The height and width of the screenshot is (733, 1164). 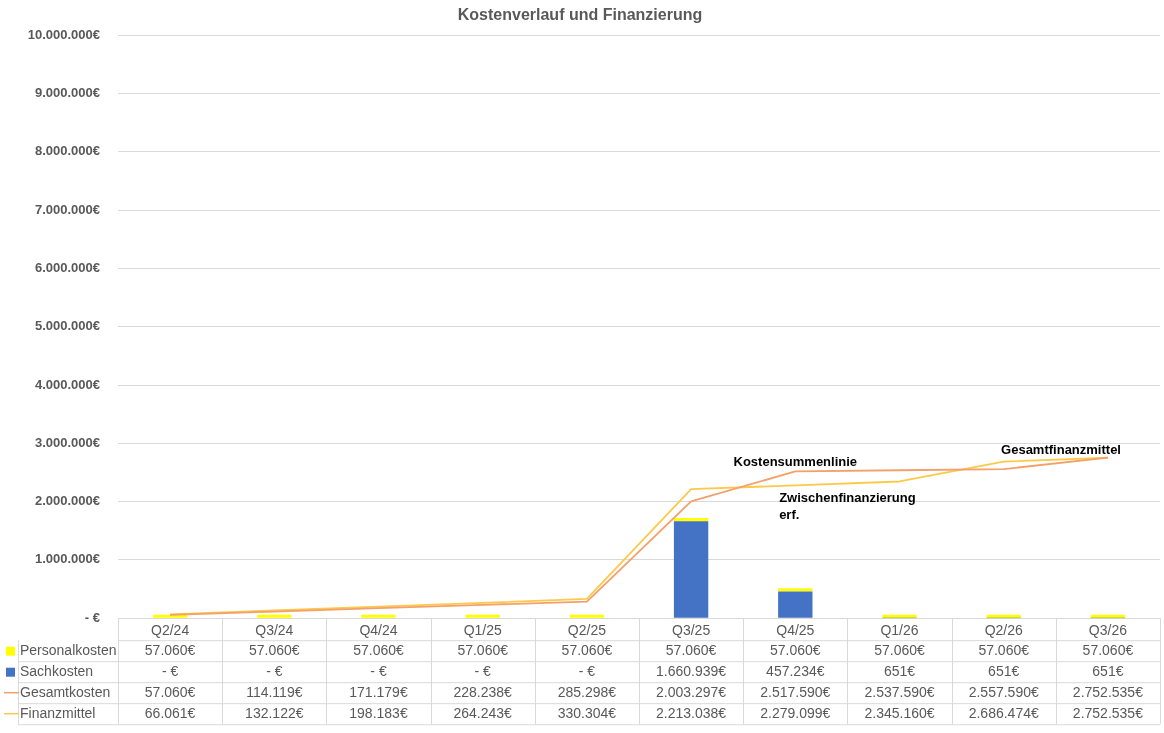 I want to click on data-label: 2.686.474€, so click(x=1003, y=712).